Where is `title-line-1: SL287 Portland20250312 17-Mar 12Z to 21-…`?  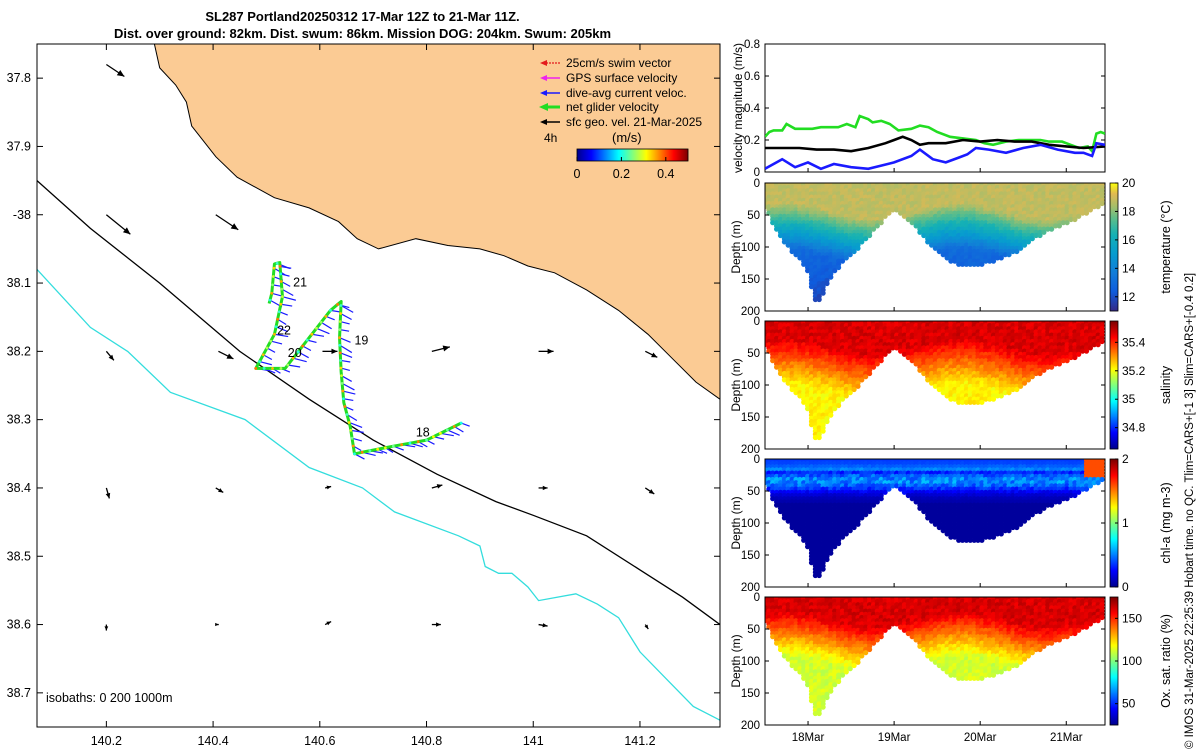
title-line-1: SL287 Portland20250312 17-Mar 12Z to 21-… is located at coordinates (362, 16).